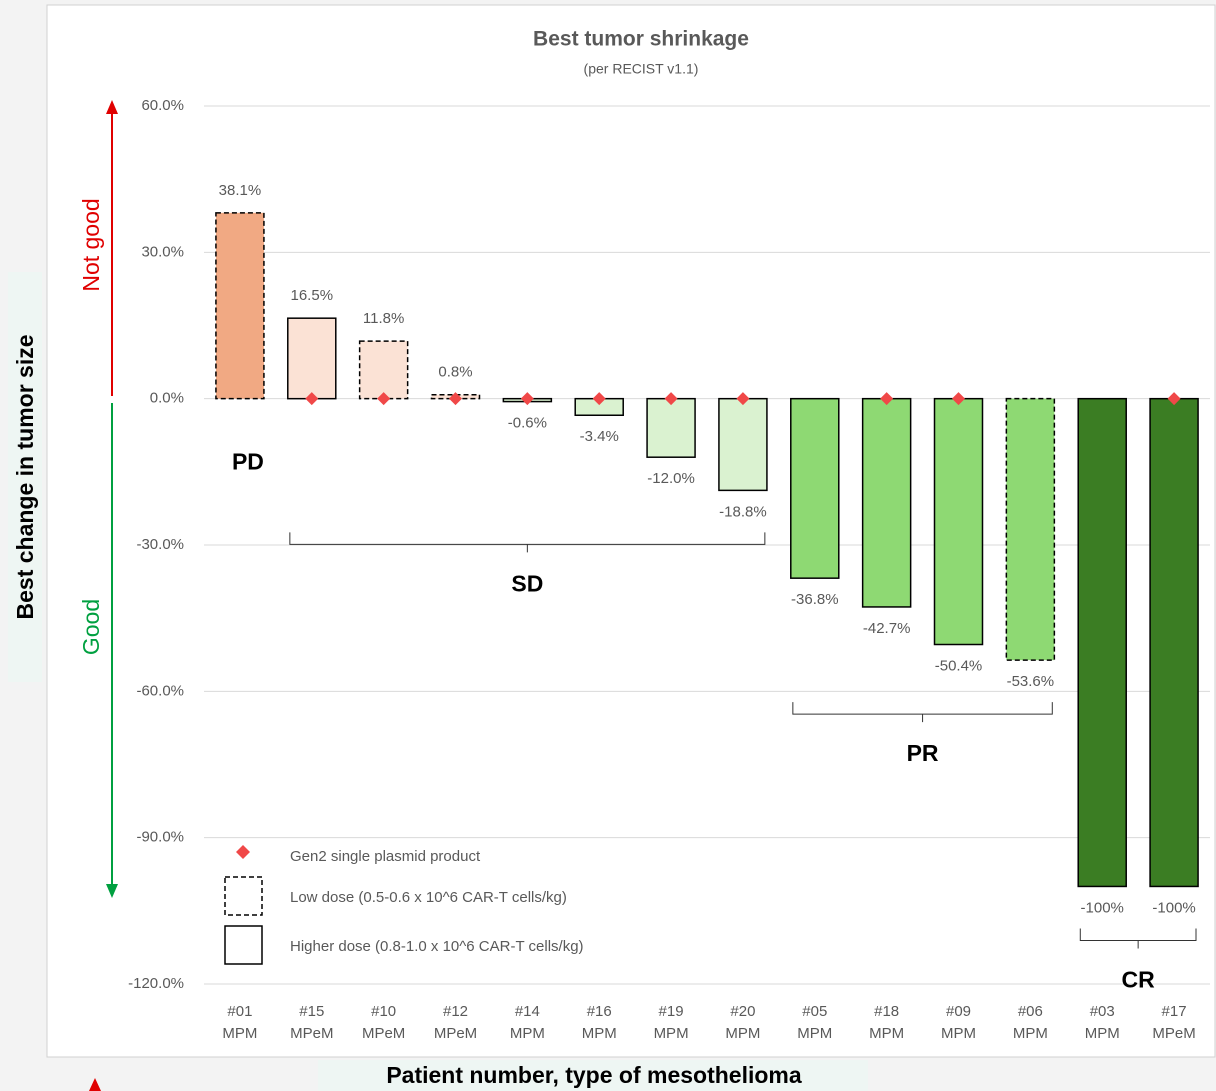 This screenshot has height=1091, width=1216. I want to click on x-tick-label: #14, so click(527, 1011).